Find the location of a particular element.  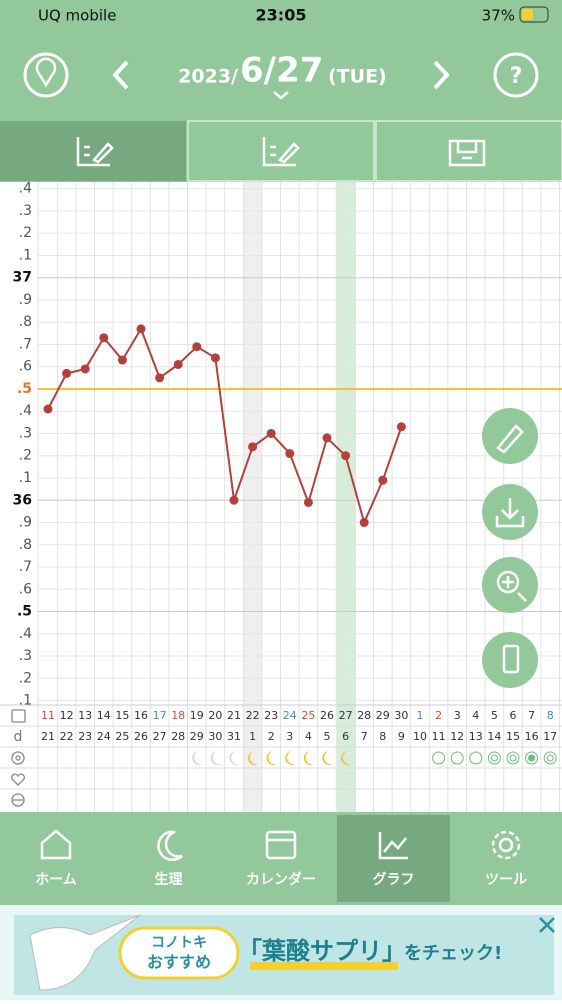

plot is located at coordinates (224, 426).